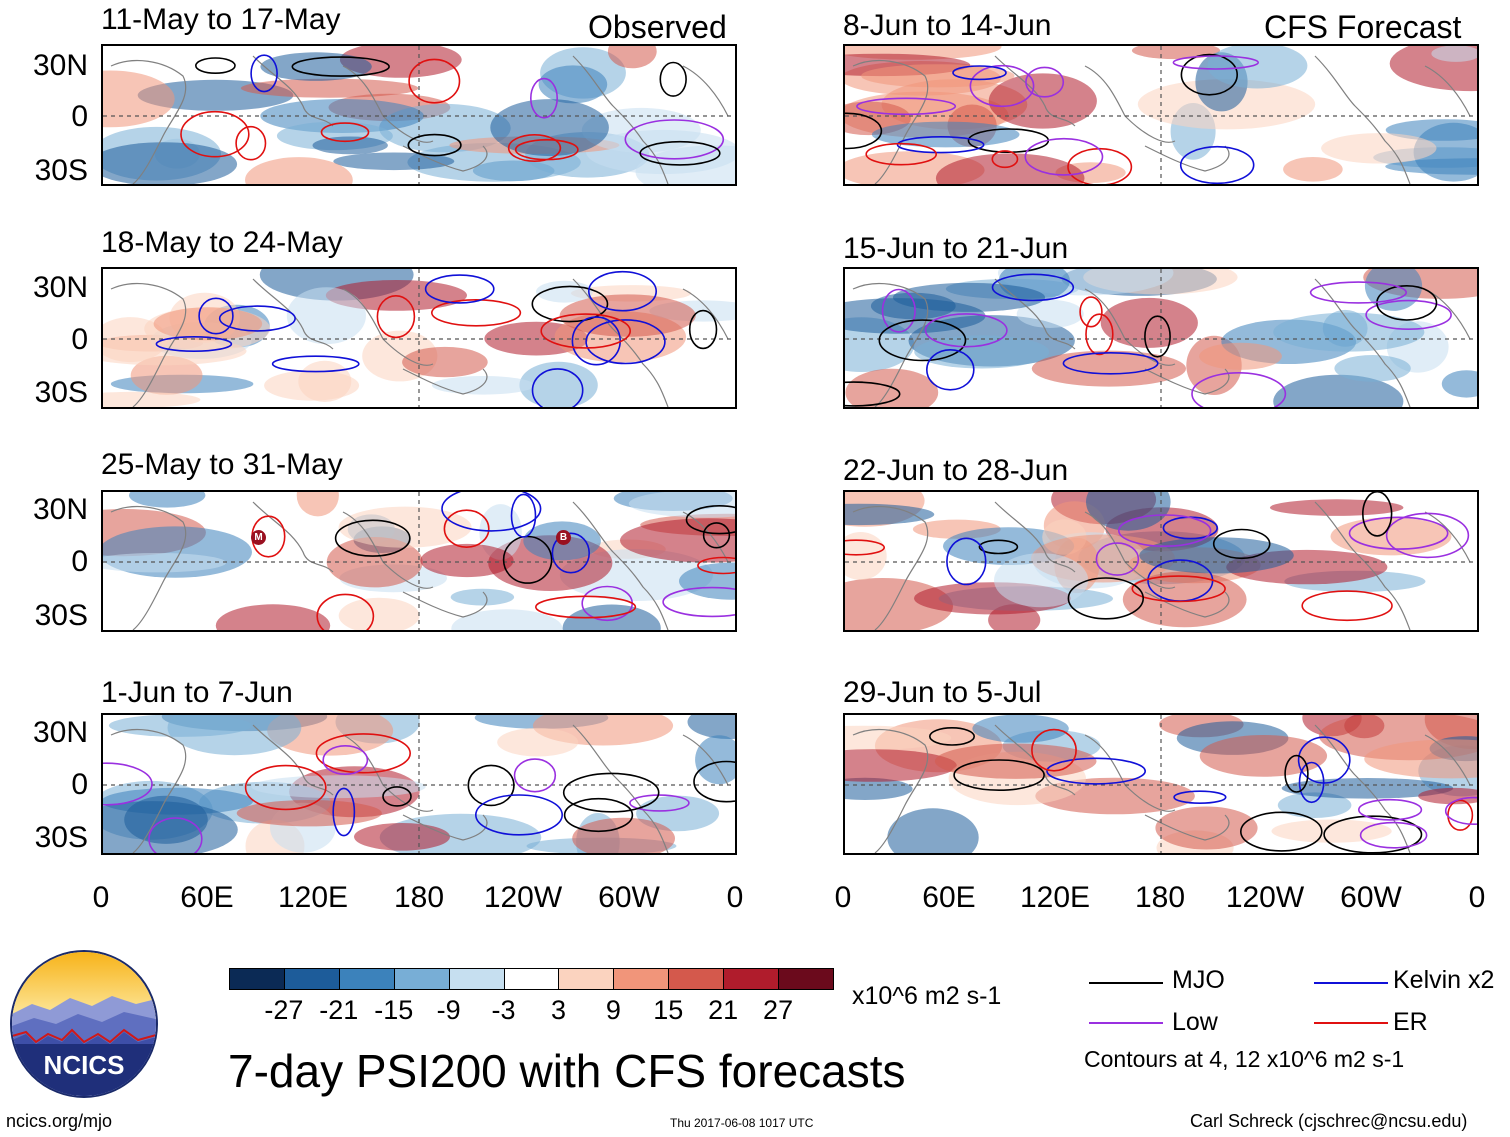 This screenshot has width=1510, height=1137. I want to click on xlabel-right-180: 180, so click(1160, 897).